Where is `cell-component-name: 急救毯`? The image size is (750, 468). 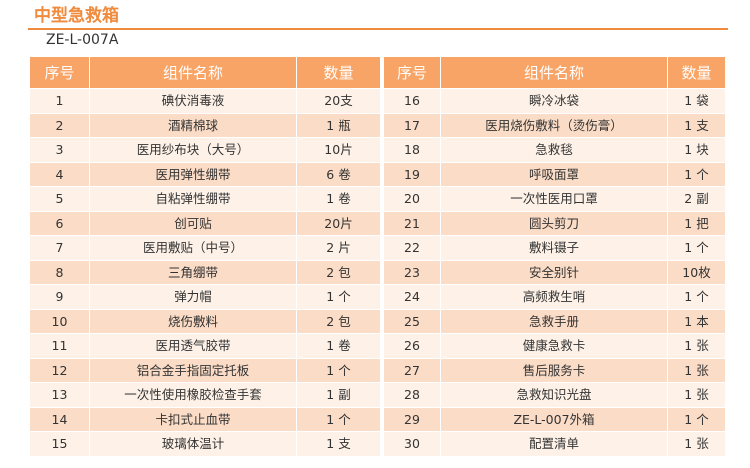
cell-component-name: 急救毯 is located at coordinates (554, 150).